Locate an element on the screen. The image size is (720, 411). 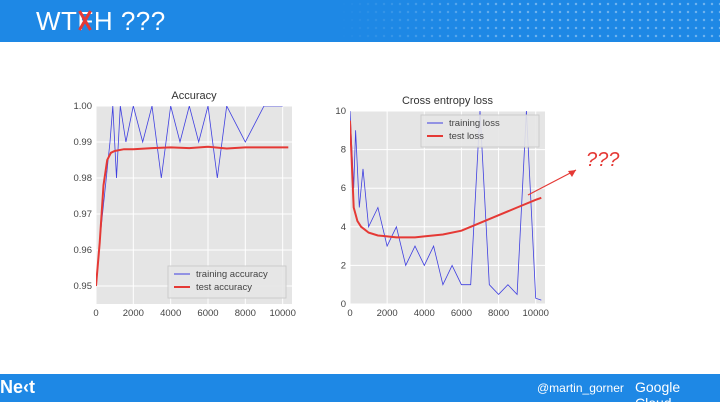
twitter-handle: @martin_gorner is located at coordinates (580, 388).